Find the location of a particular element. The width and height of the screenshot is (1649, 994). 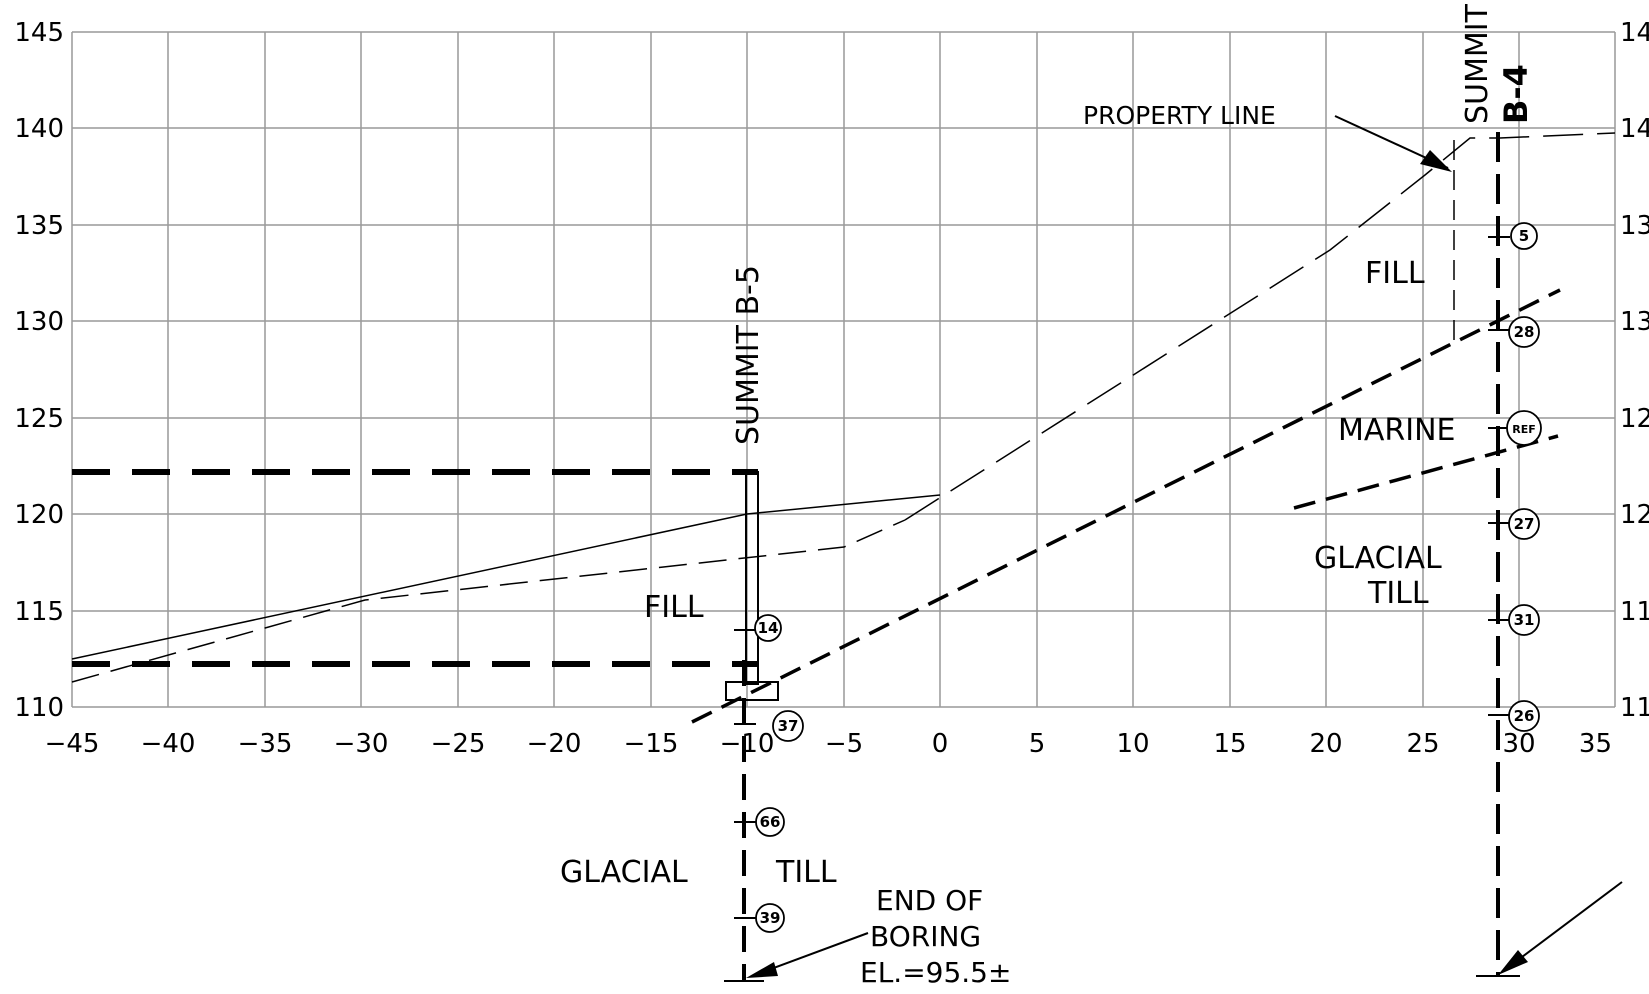

x-tick-label: 25 is located at coordinates (1422, 744).